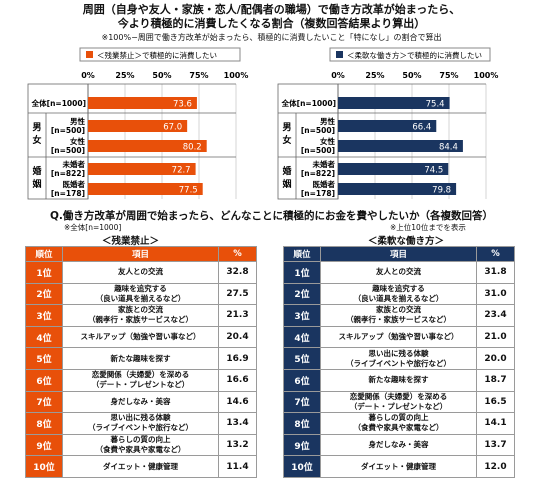  Describe the element at coordinates (192, 148) in the screenshot. I see `left-bar-value: 80.2` at that location.